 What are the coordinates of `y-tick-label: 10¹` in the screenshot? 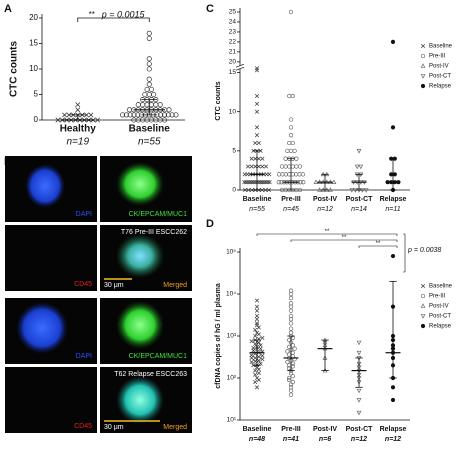 It's located at (232, 420).